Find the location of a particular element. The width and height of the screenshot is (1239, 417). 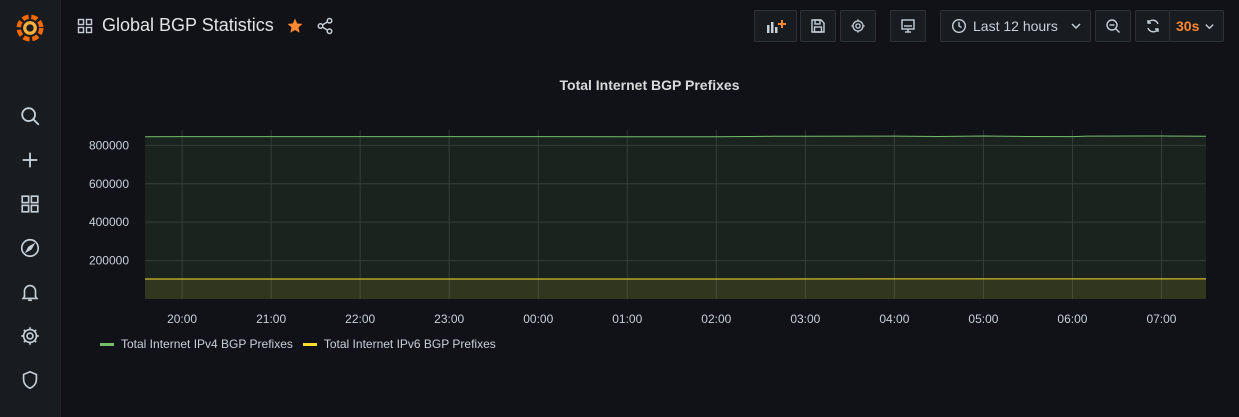

refresh-icon is located at coordinates (1153, 26).